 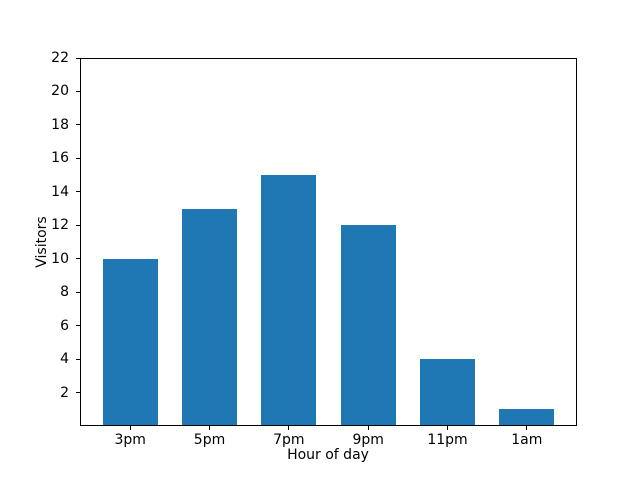 What do you see at coordinates (60, 191) in the screenshot?
I see `y-tick-label: 14` at bounding box center [60, 191].